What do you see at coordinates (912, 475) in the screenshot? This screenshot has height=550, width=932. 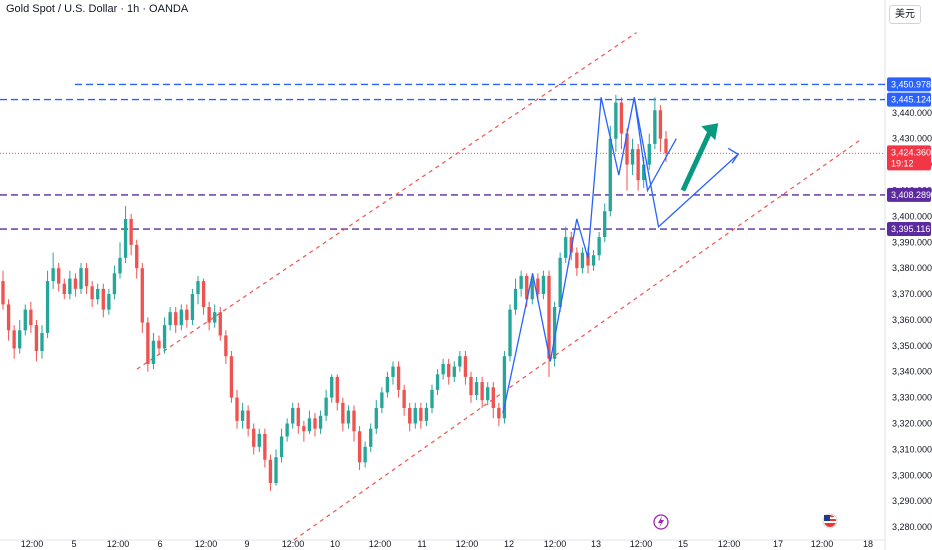 I see `y-tick-label: 3,300.000` at bounding box center [912, 475].